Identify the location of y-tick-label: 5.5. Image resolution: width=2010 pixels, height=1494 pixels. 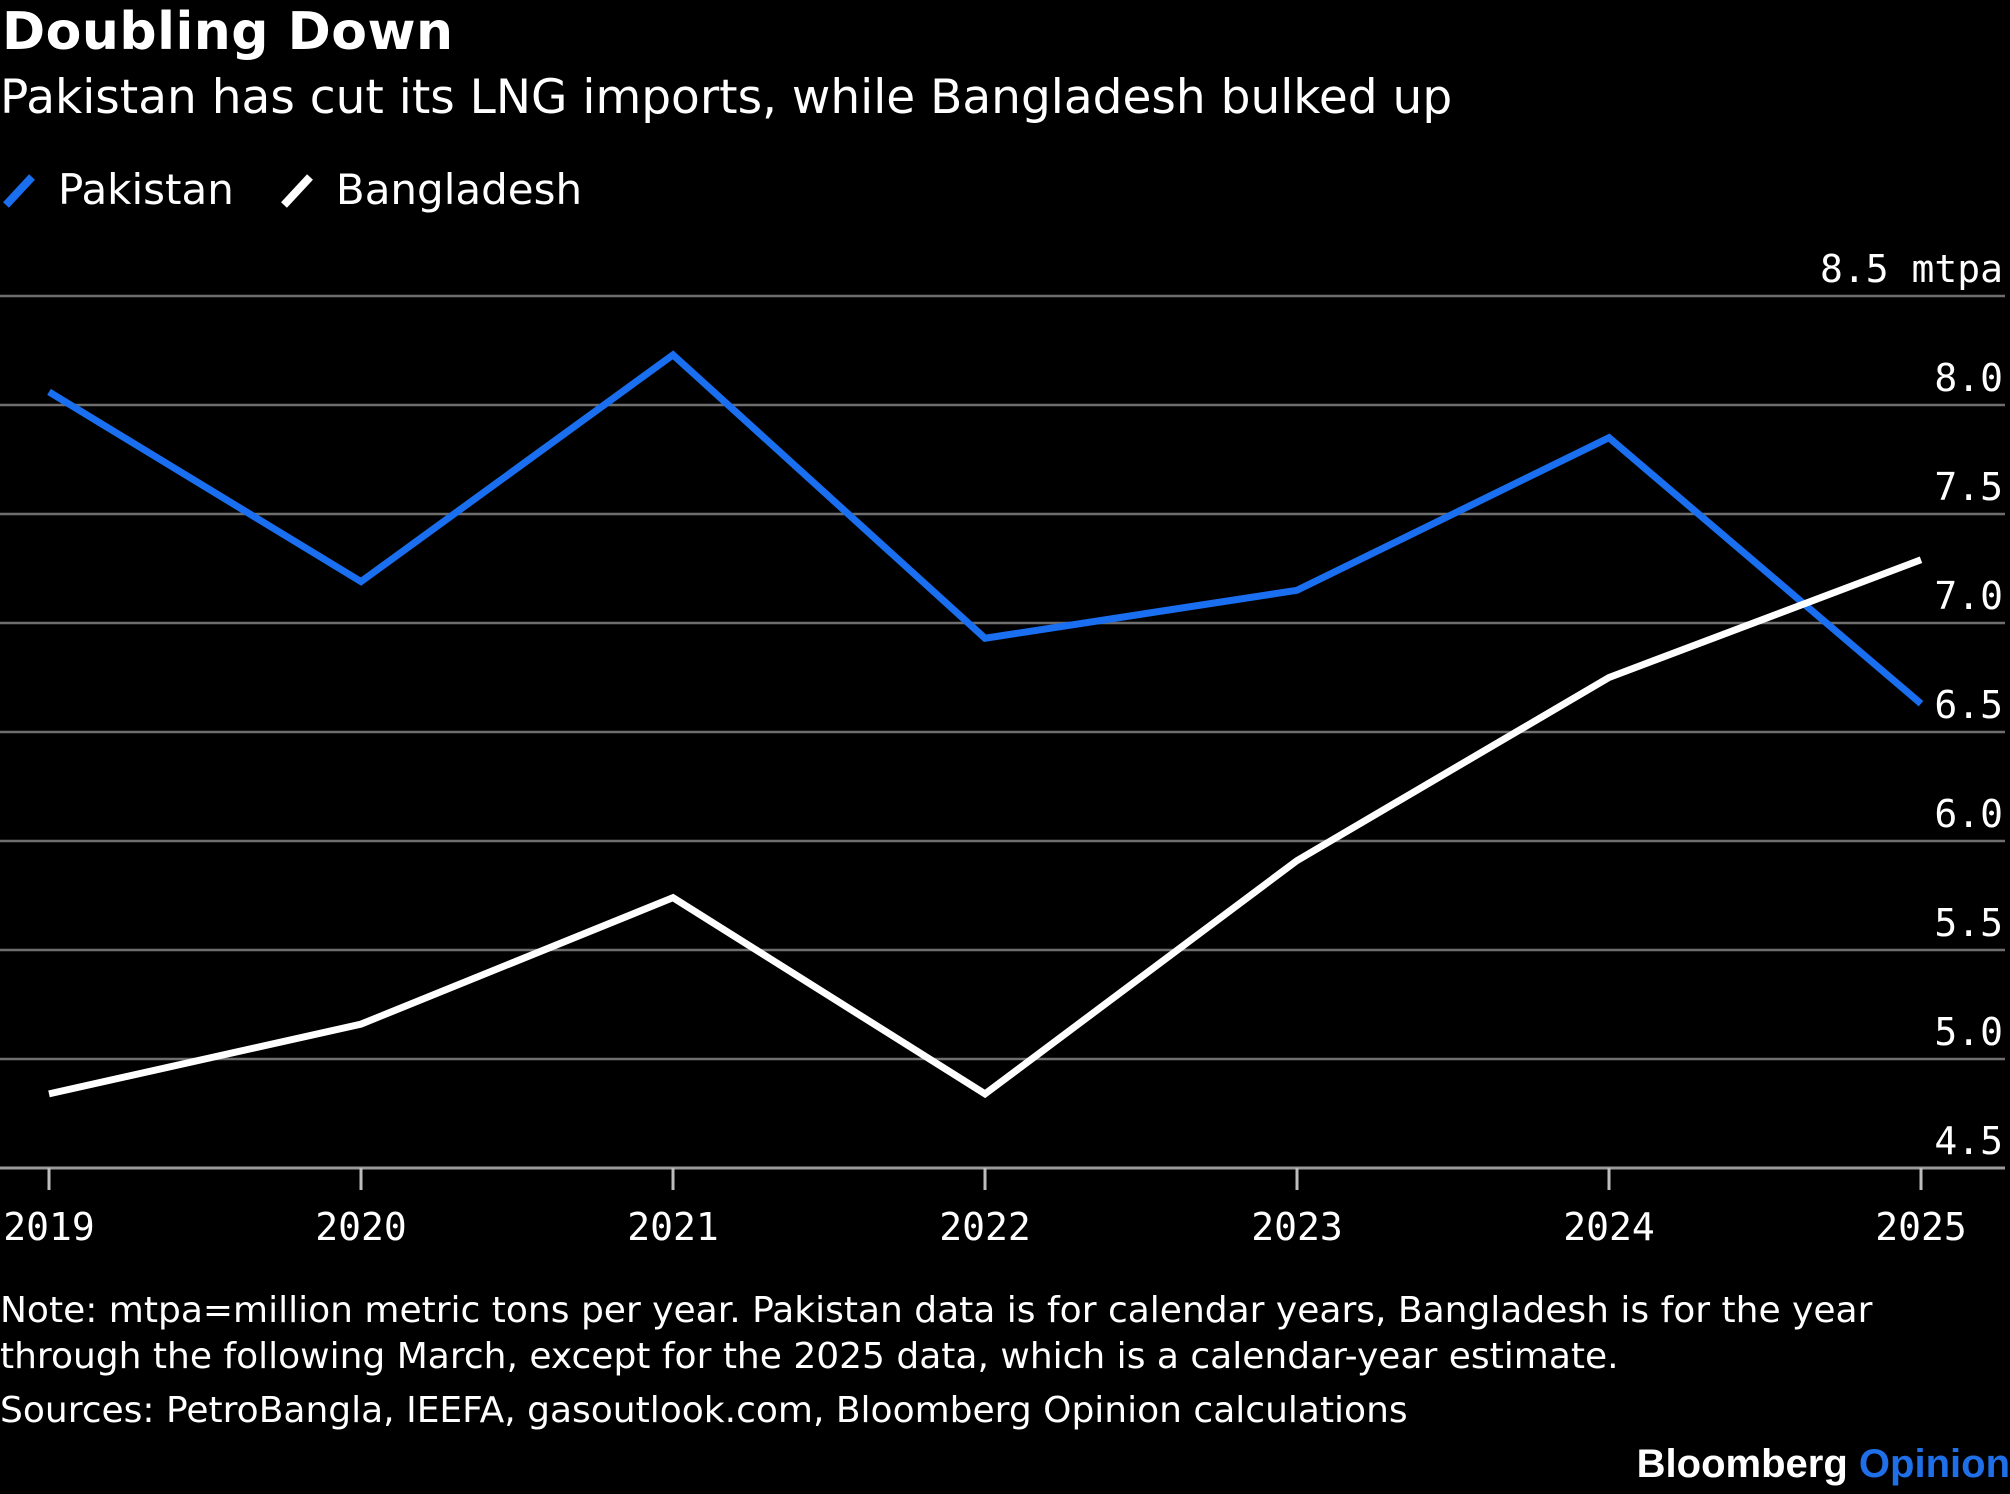
(1968, 923).